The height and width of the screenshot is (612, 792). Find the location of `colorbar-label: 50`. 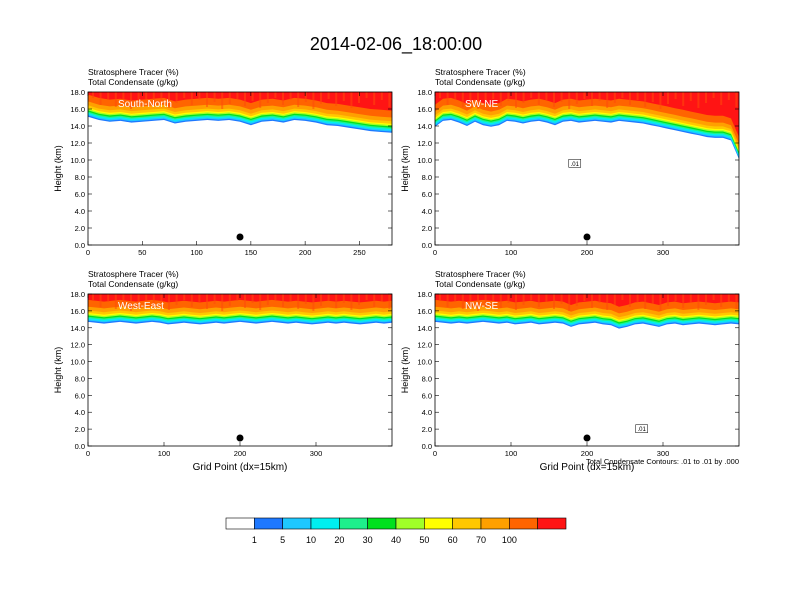

colorbar-label: 50 is located at coordinates (424, 540).